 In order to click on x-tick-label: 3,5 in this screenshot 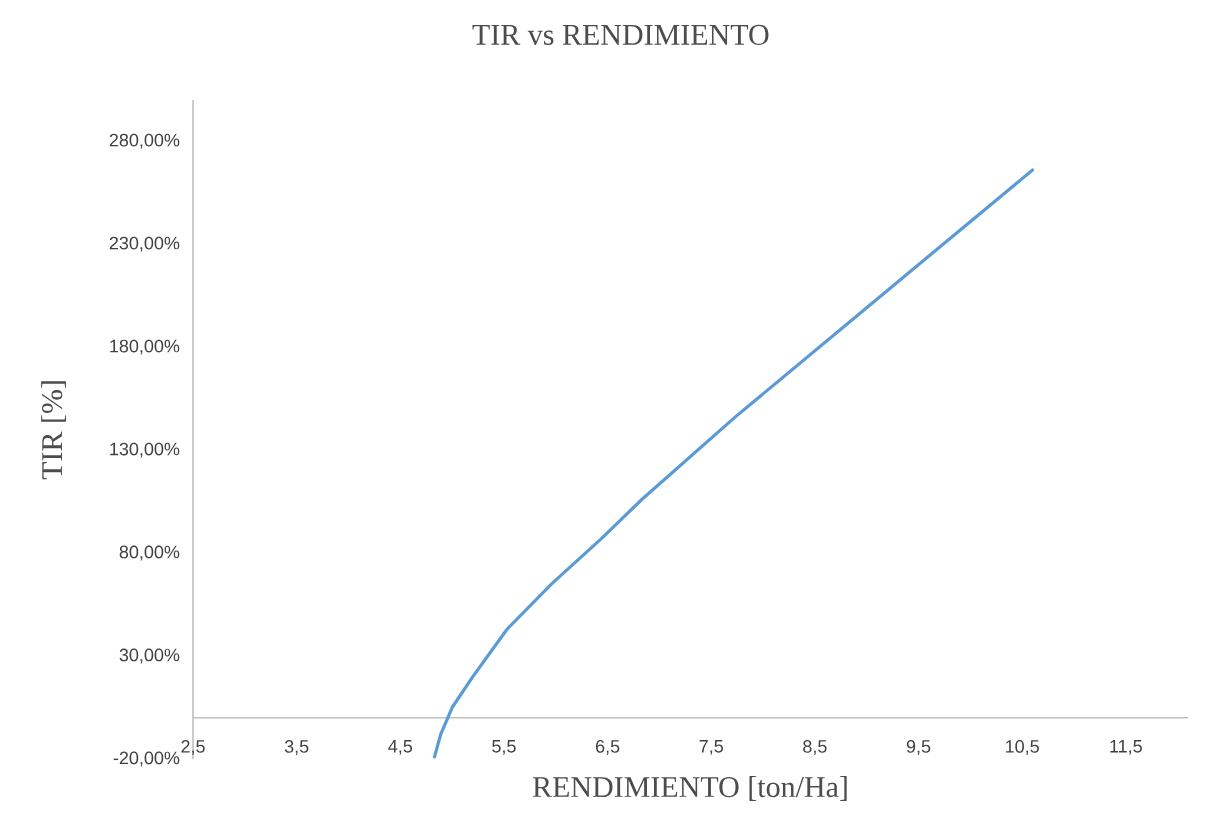, I will do `click(296, 747)`.